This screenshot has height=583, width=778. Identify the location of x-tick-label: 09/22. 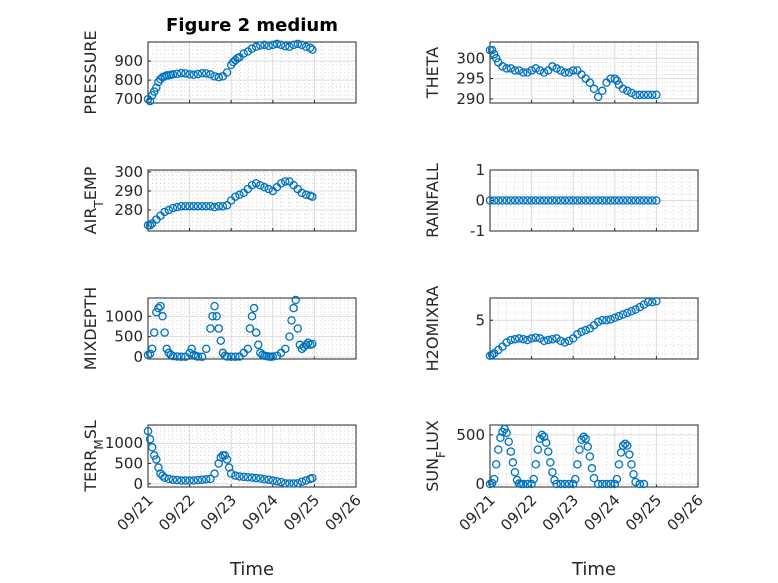
(176, 512).